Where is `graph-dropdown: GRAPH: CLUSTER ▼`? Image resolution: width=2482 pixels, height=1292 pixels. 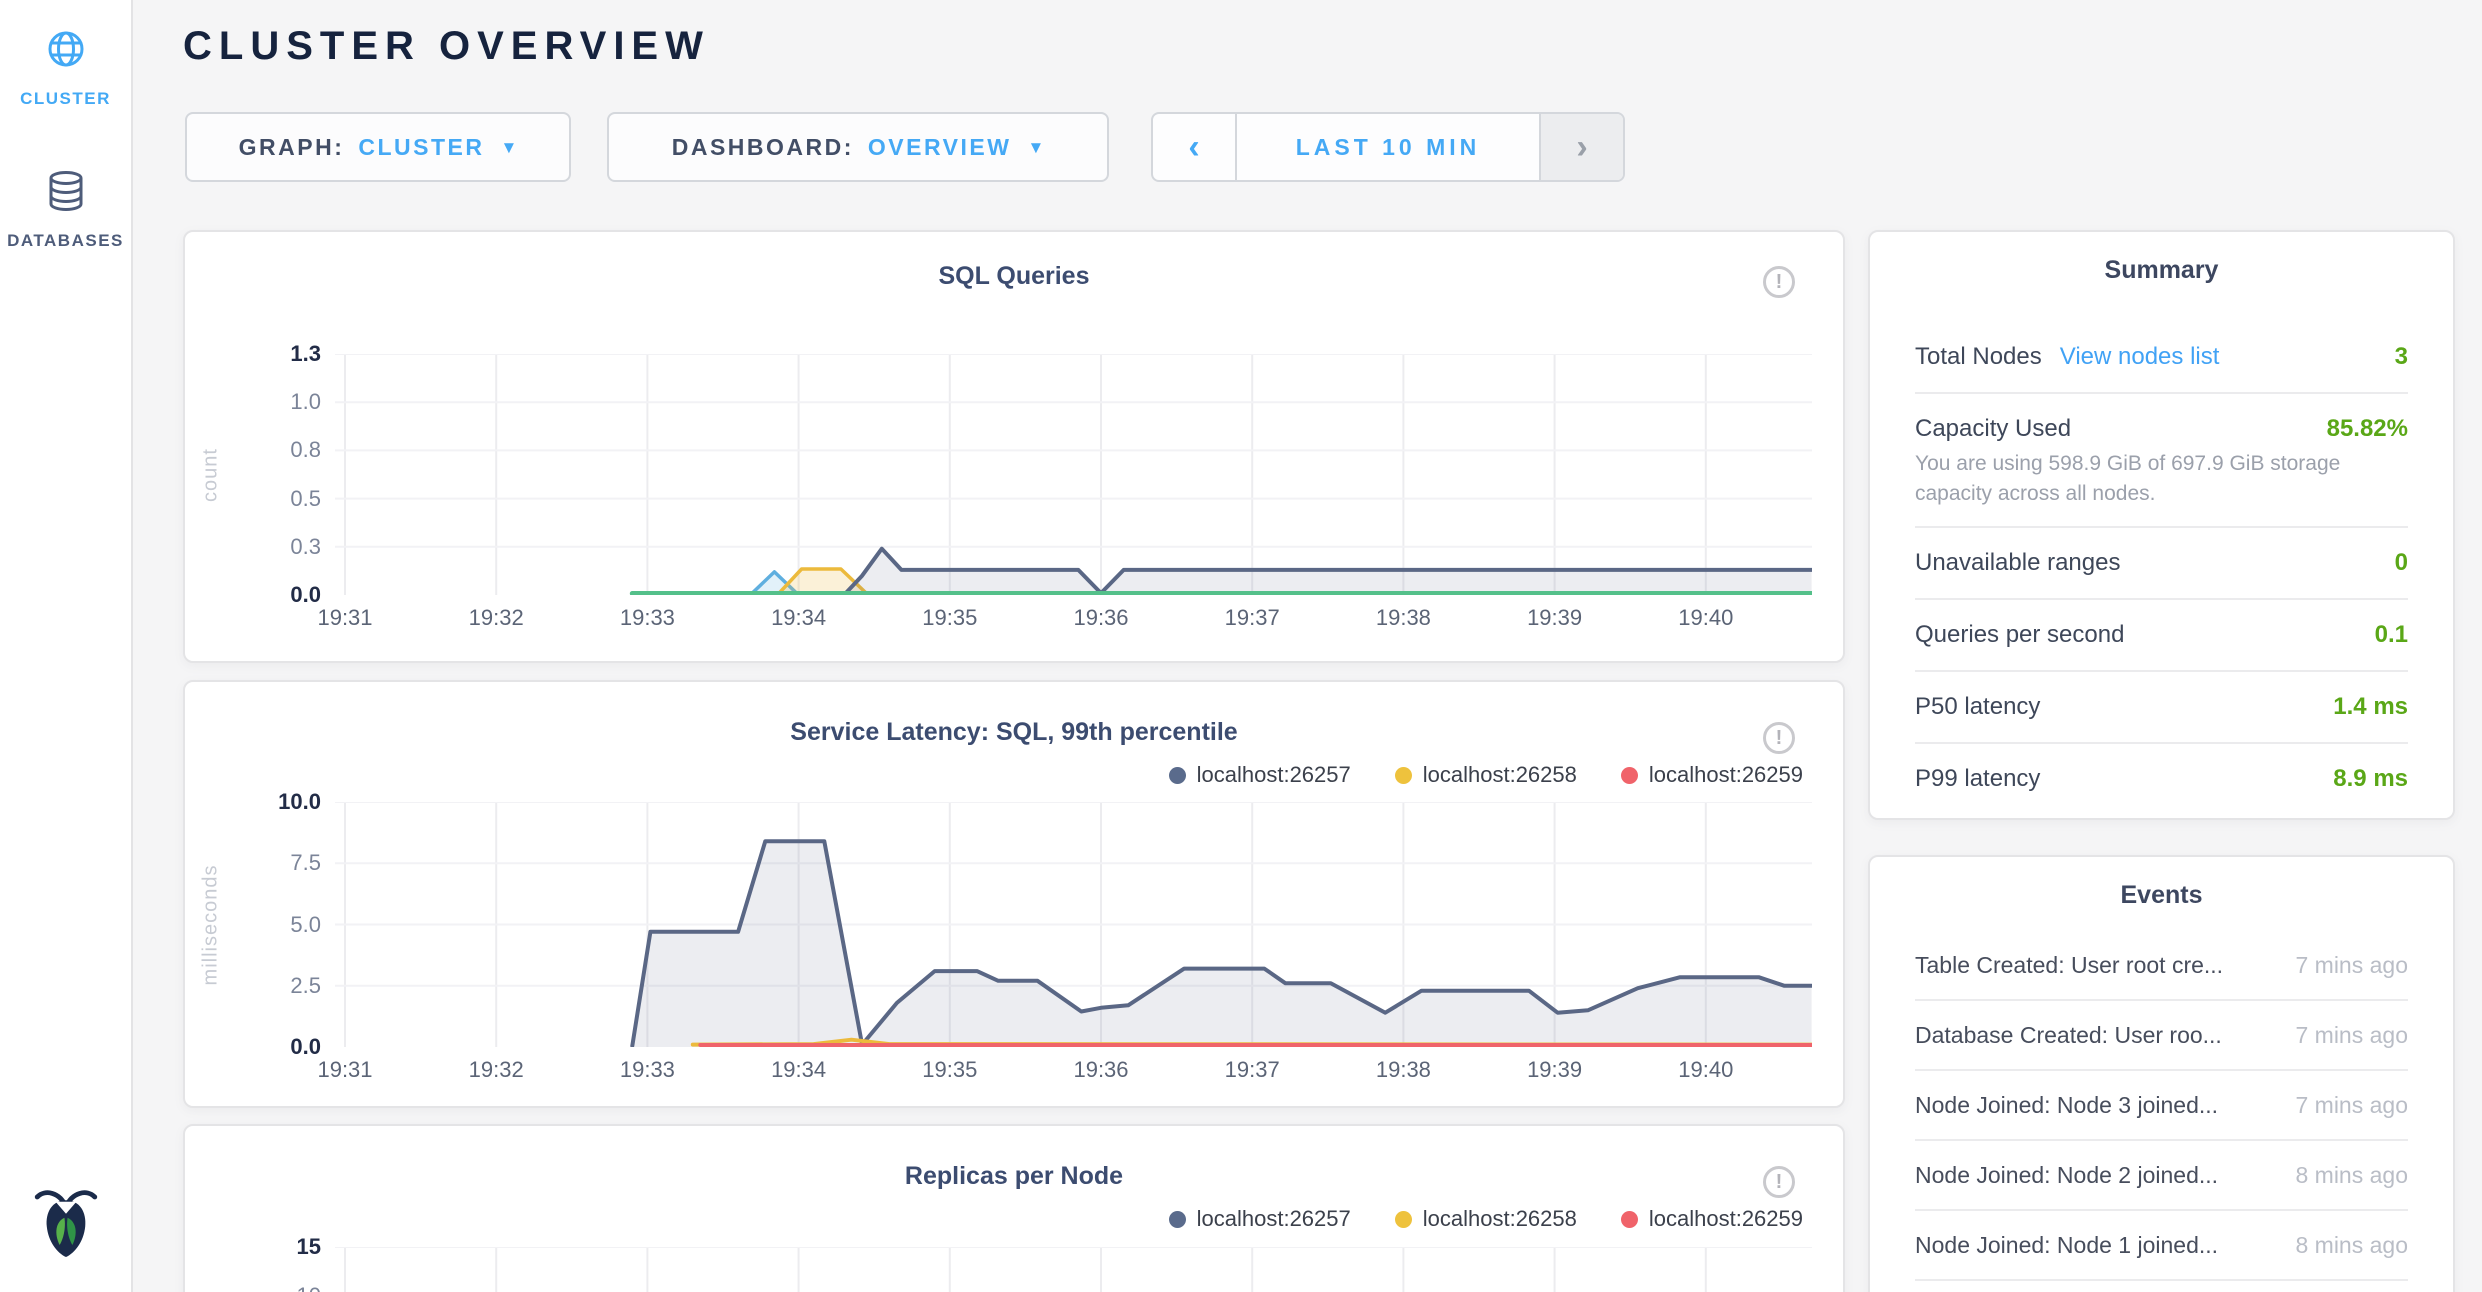
graph-dropdown: GRAPH: CLUSTER ▼ is located at coordinates (378, 147).